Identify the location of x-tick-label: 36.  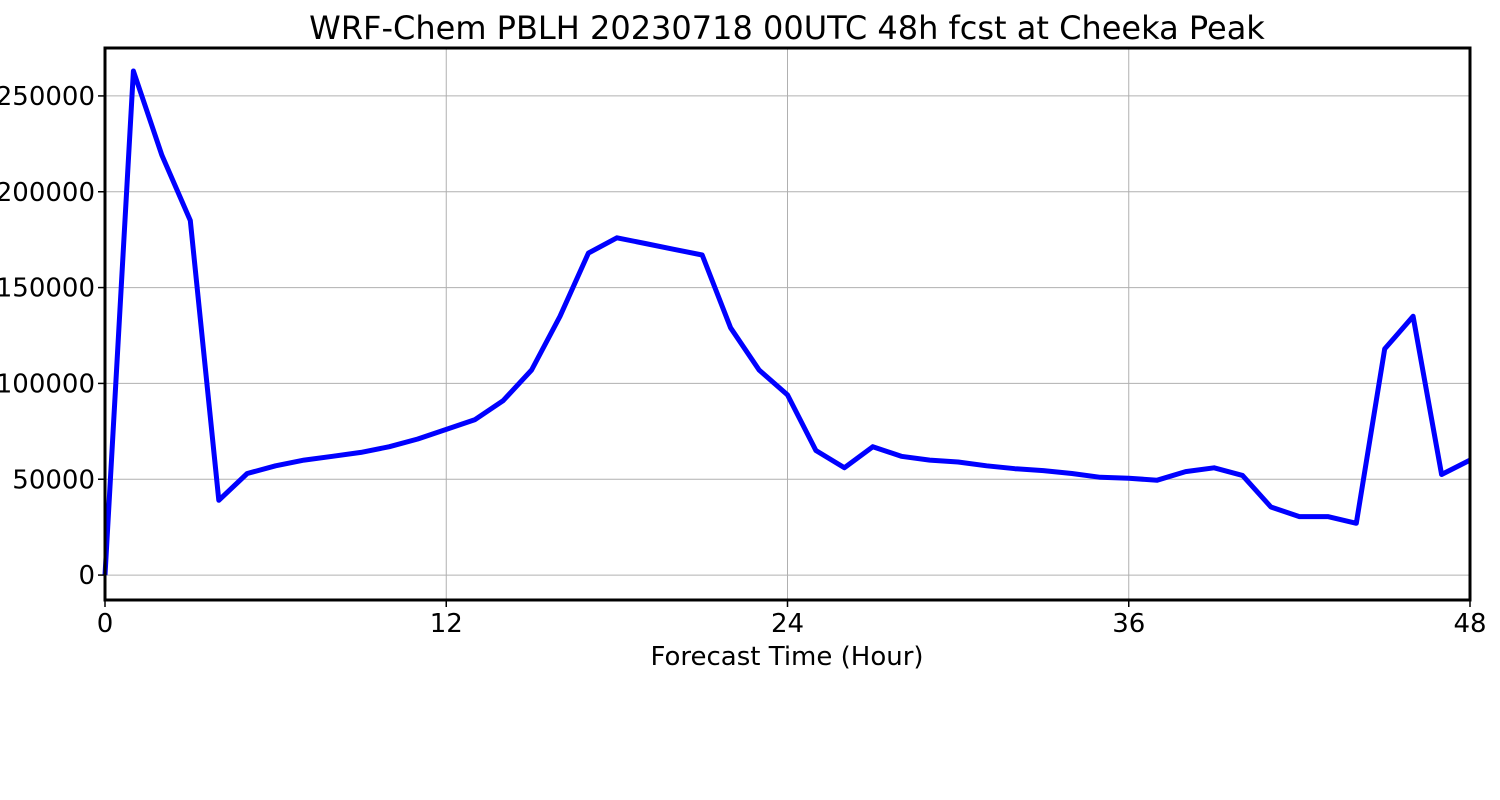
(1128, 624).